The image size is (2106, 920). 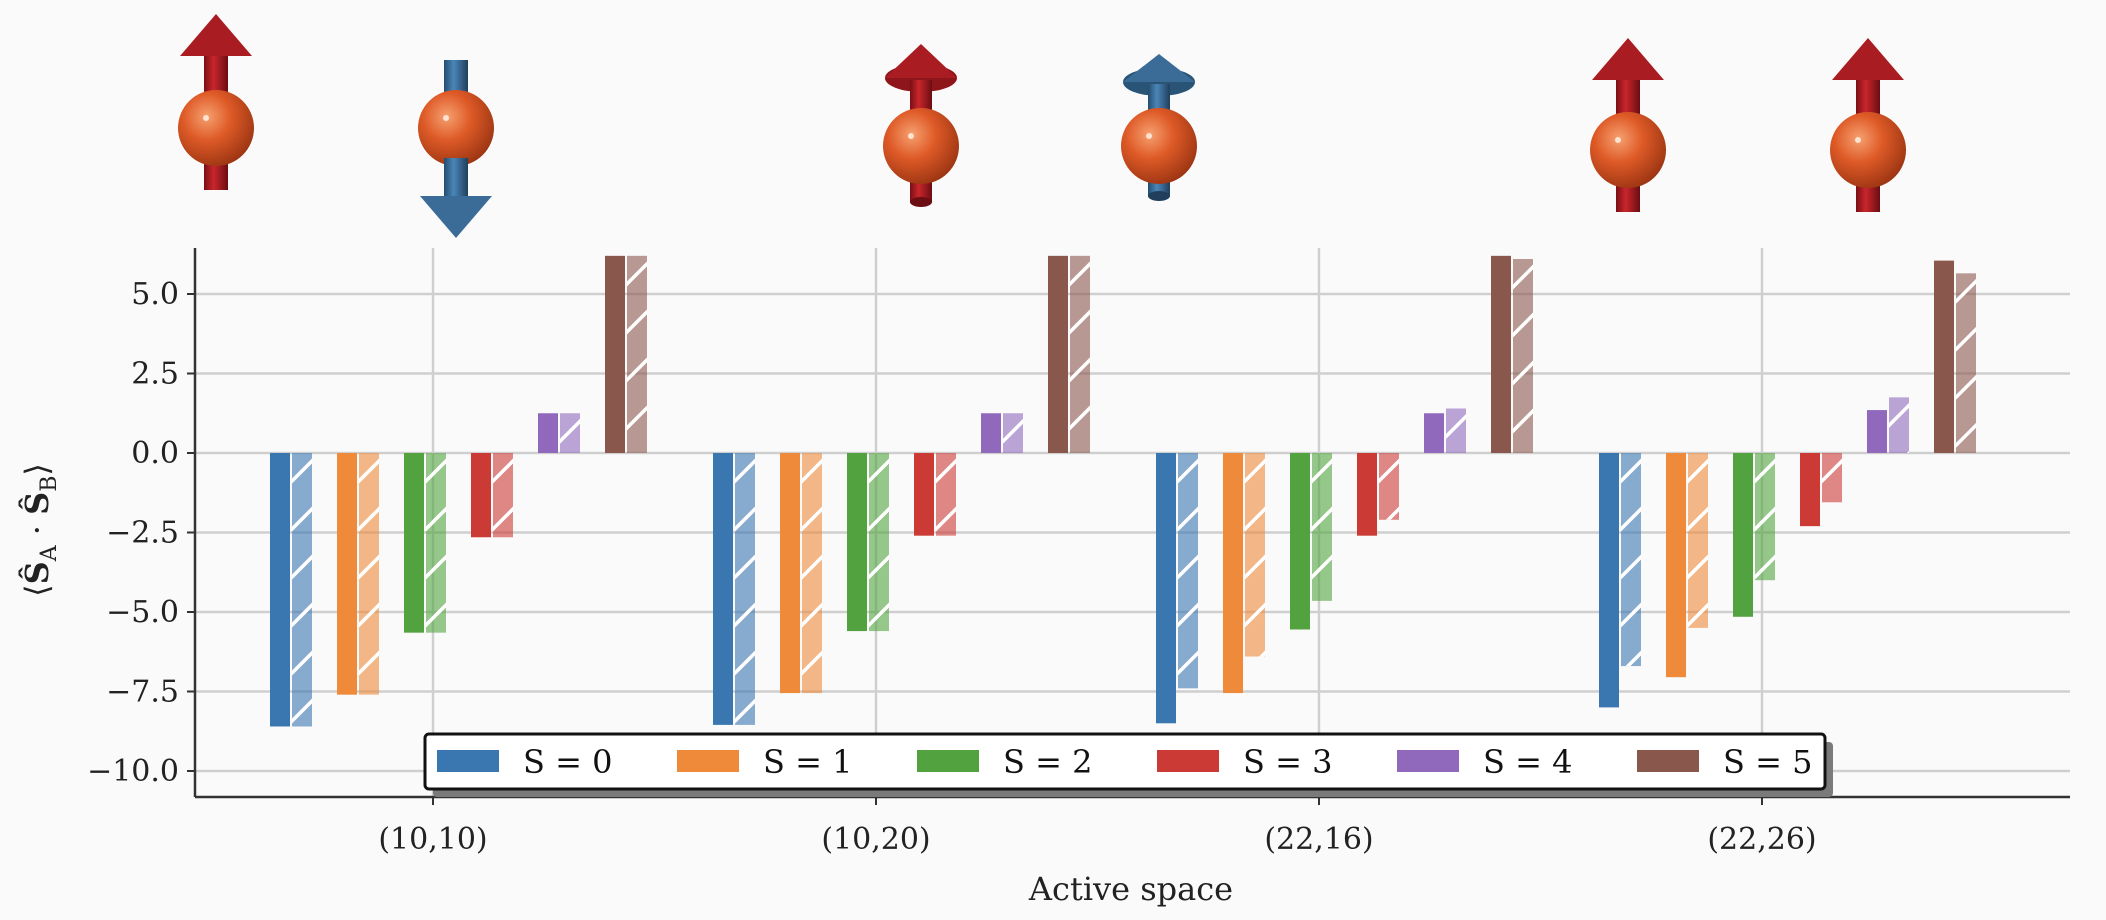 I want to click on y-axis-title: ⟨ŜA · ŜB⟩, so click(x=40, y=530).